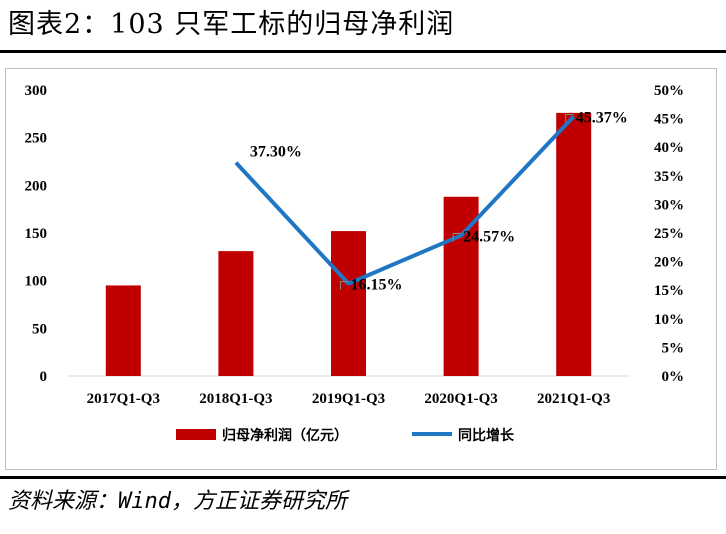 The height and width of the screenshot is (534, 726). I want to click on source-note: 资料来源：Wind，方正证券研究所, so click(177, 501).